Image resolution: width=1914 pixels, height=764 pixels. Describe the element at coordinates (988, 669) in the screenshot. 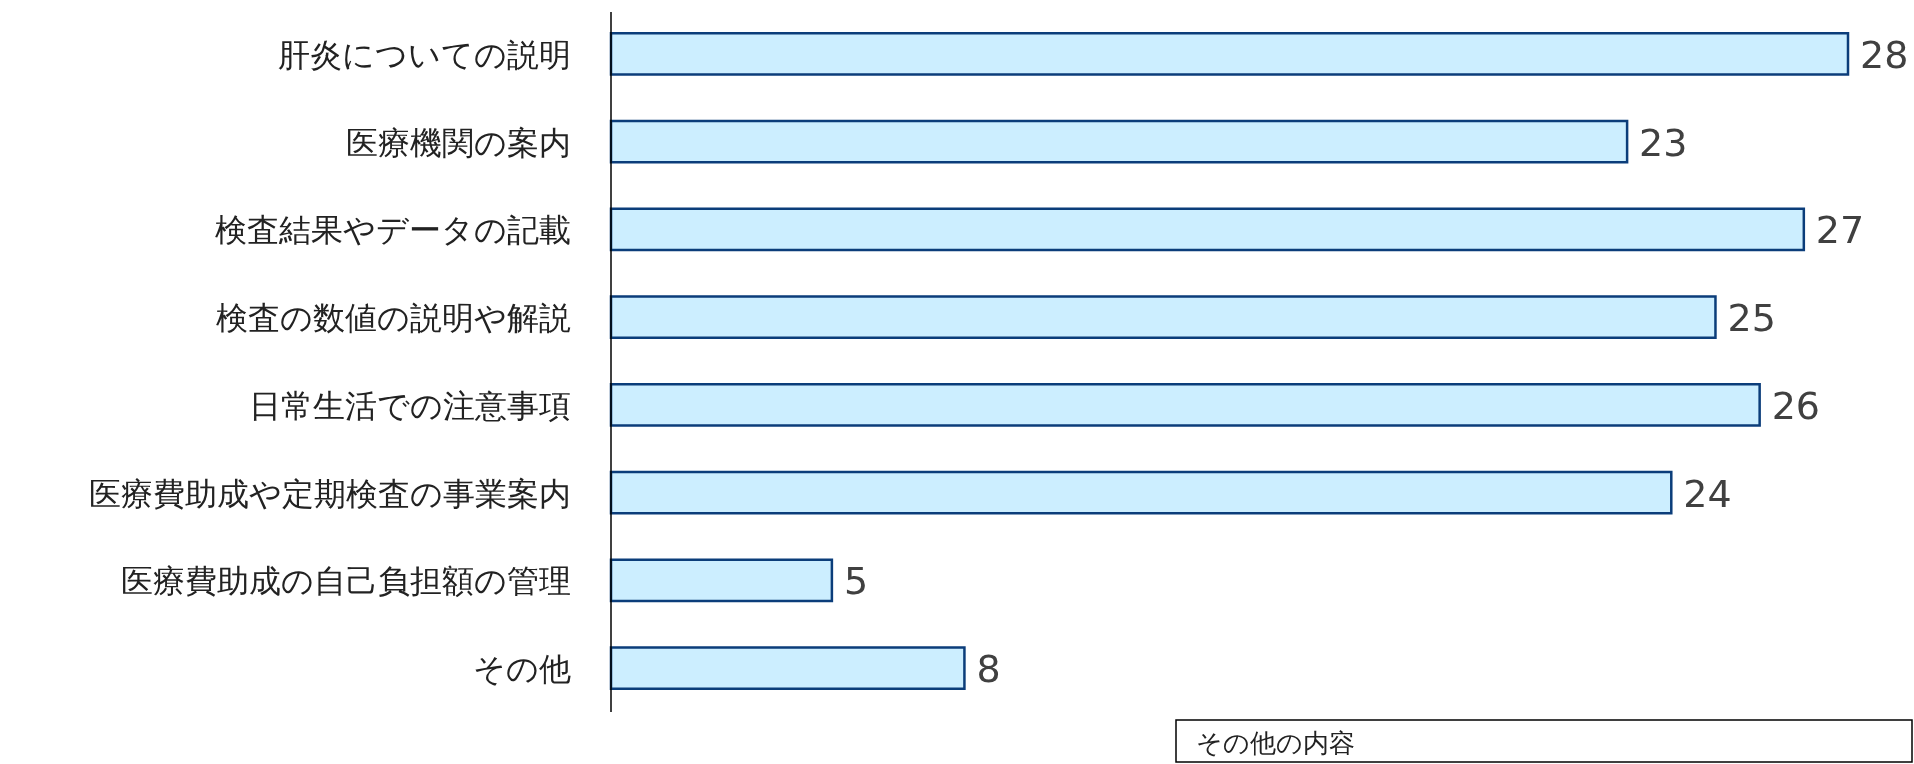

I see `data-label: 8` at that location.